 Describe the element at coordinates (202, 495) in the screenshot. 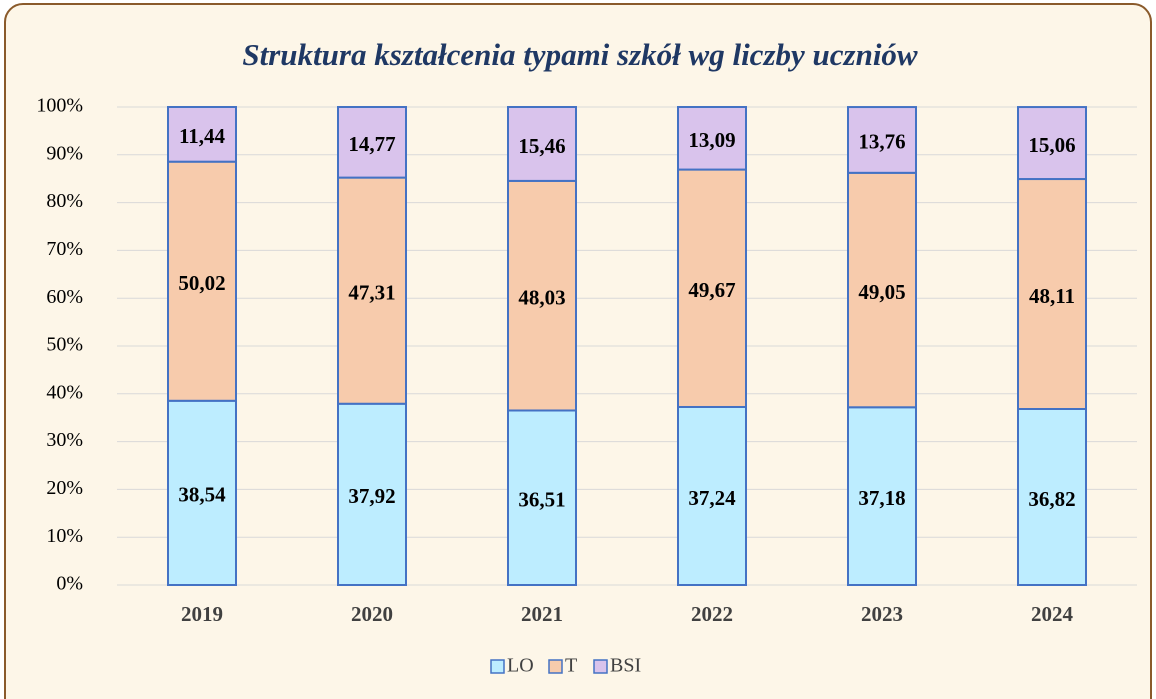

I see `data-label: 38,54` at that location.